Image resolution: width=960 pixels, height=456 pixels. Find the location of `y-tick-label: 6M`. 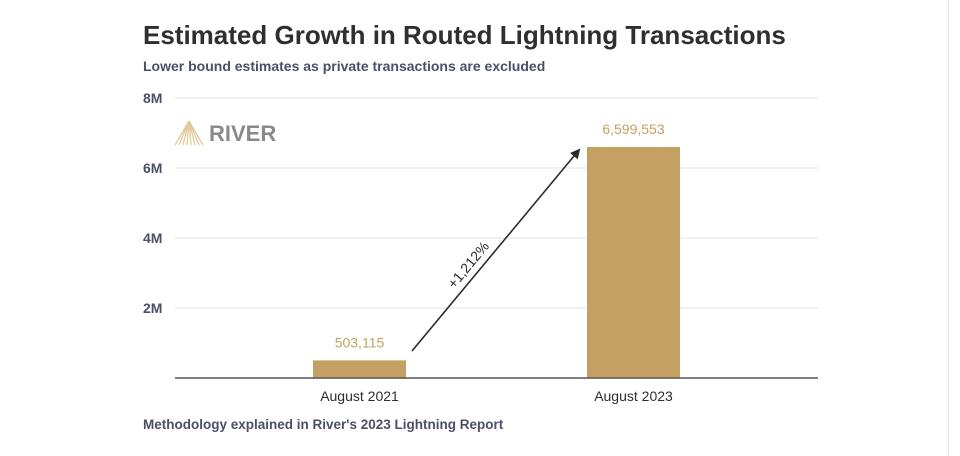

y-tick-label: 6M is located at coordinates (152, 168).